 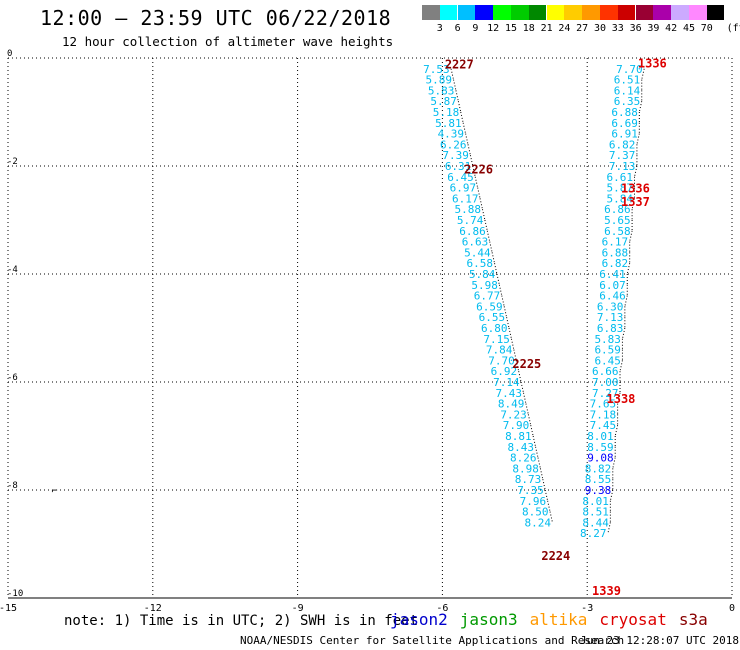 I want to click on wave-height-value: 5.81, so click(x=448, y=123).